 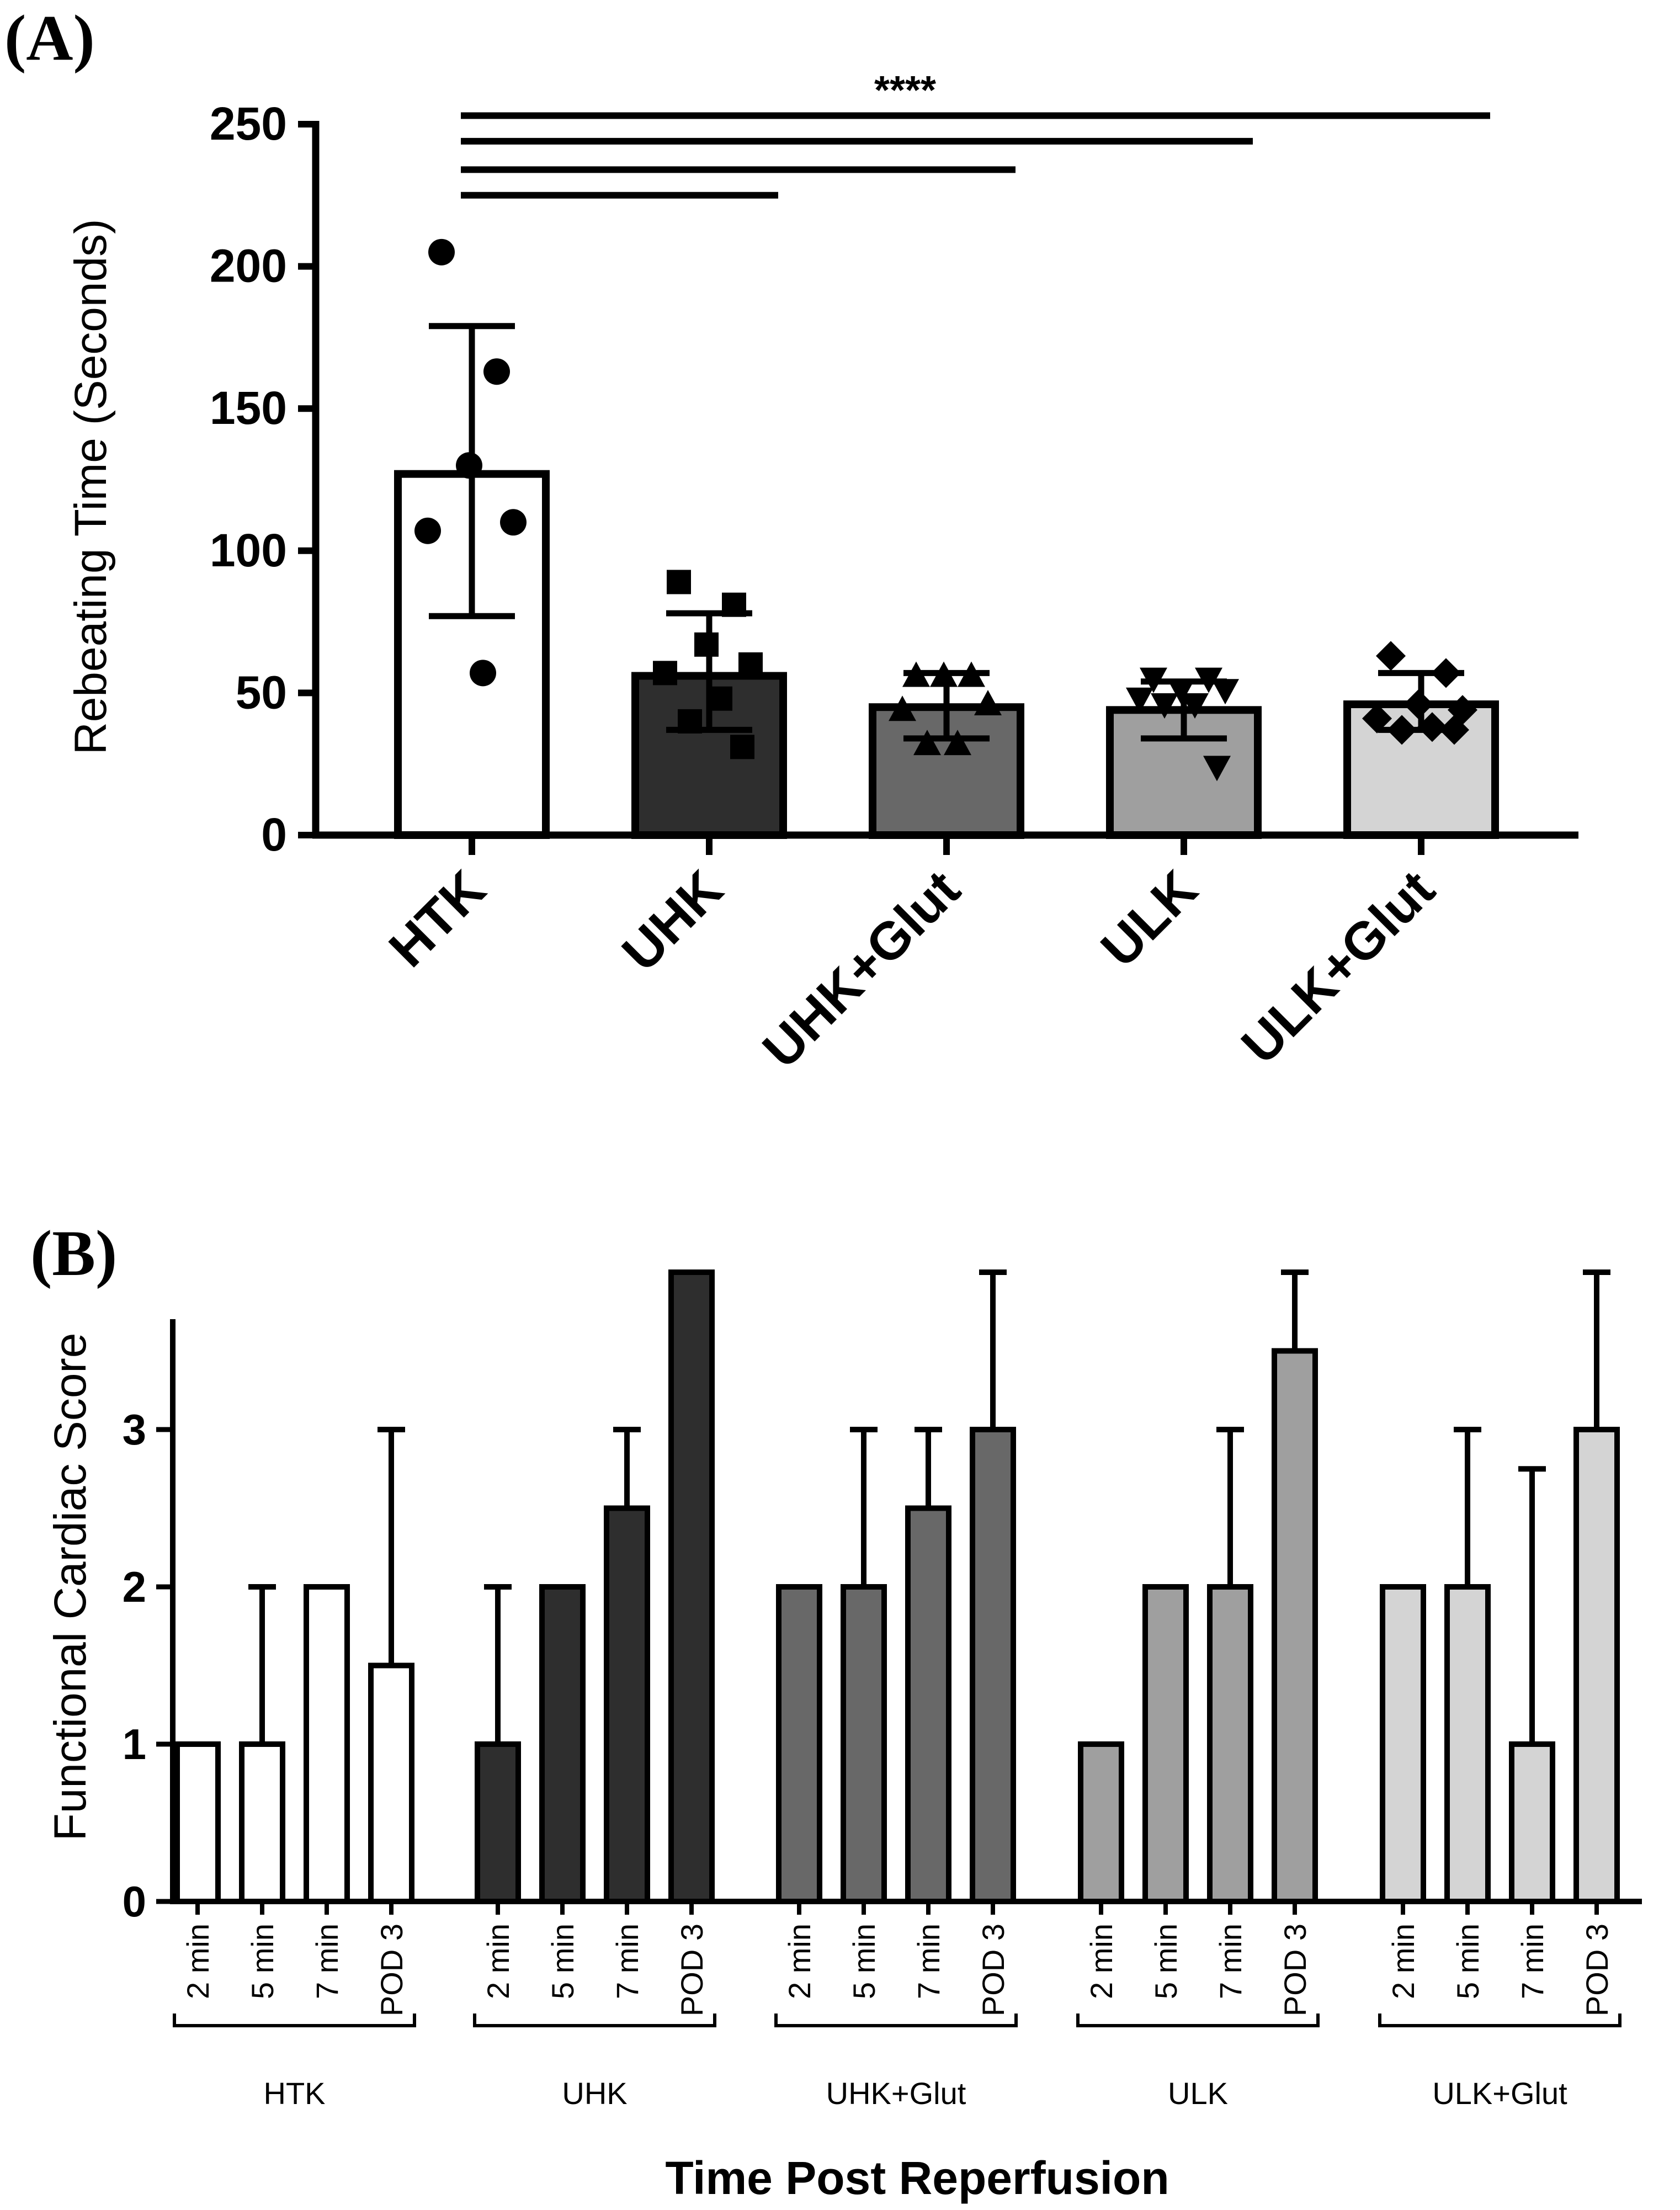 I want to click on panel-a-significance: ****, so click(x=975, y=133).